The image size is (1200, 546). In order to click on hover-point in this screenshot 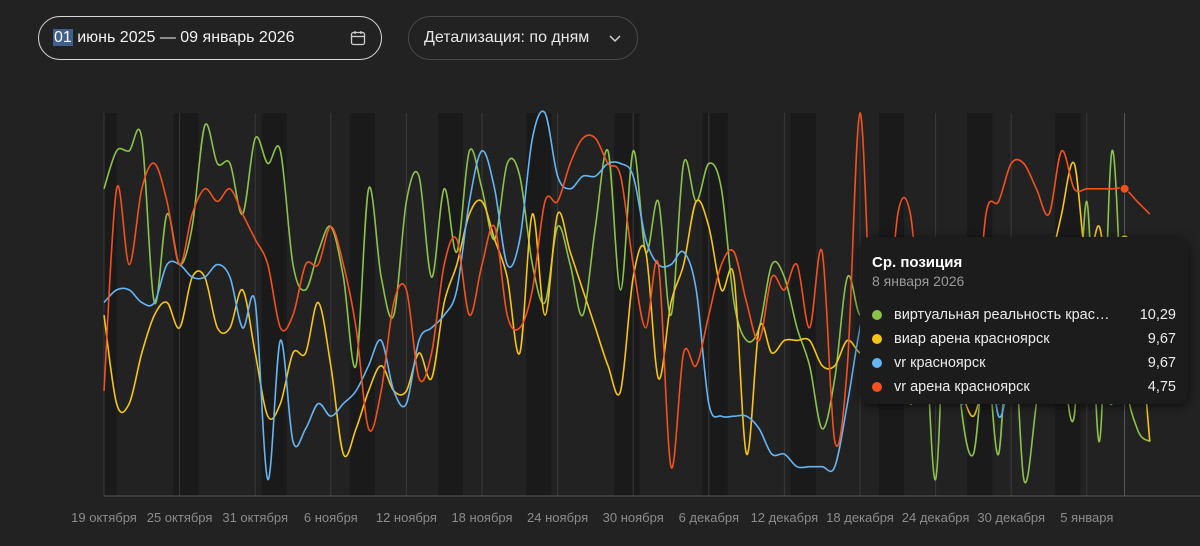, I will do `click(1124, 188)`.